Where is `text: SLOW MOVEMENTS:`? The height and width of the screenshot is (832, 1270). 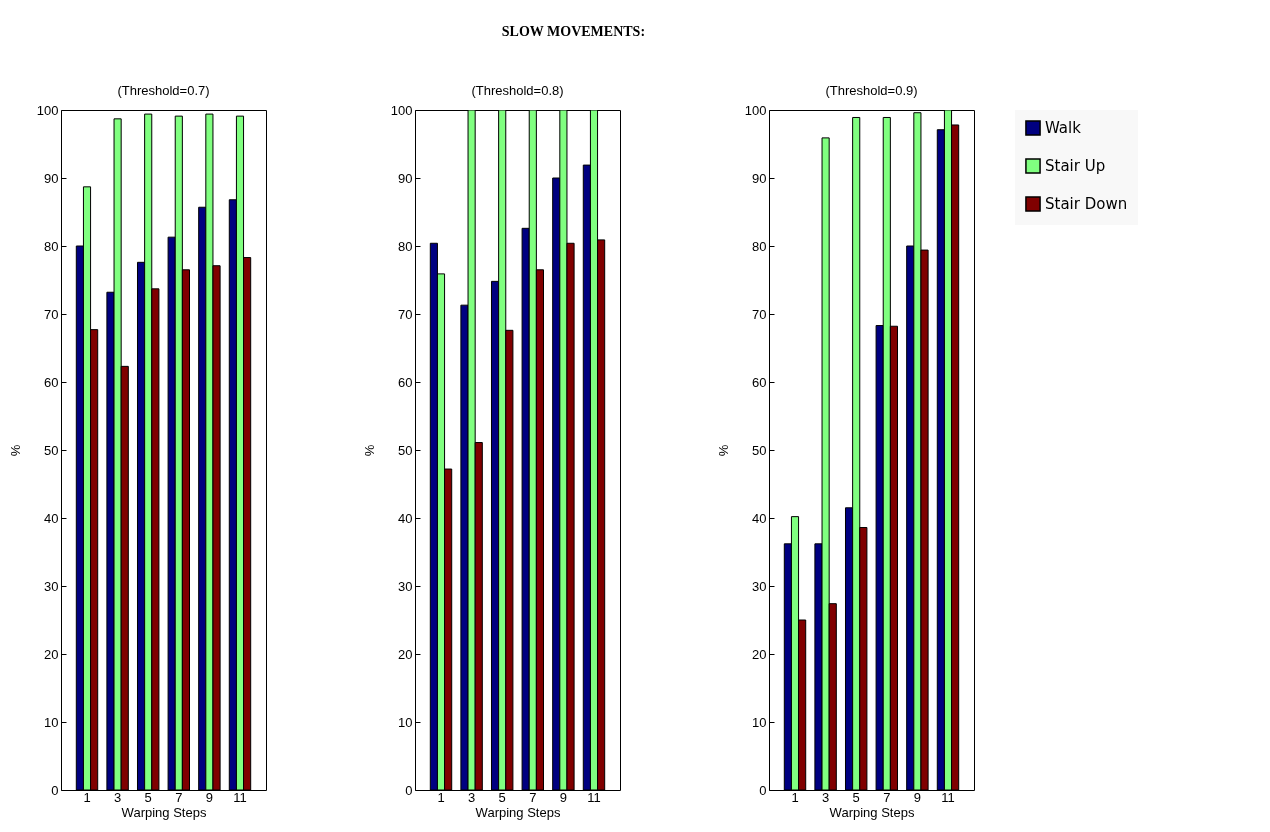
text: SLOW MOVEMENTS: is located at coordinates (573, 31).